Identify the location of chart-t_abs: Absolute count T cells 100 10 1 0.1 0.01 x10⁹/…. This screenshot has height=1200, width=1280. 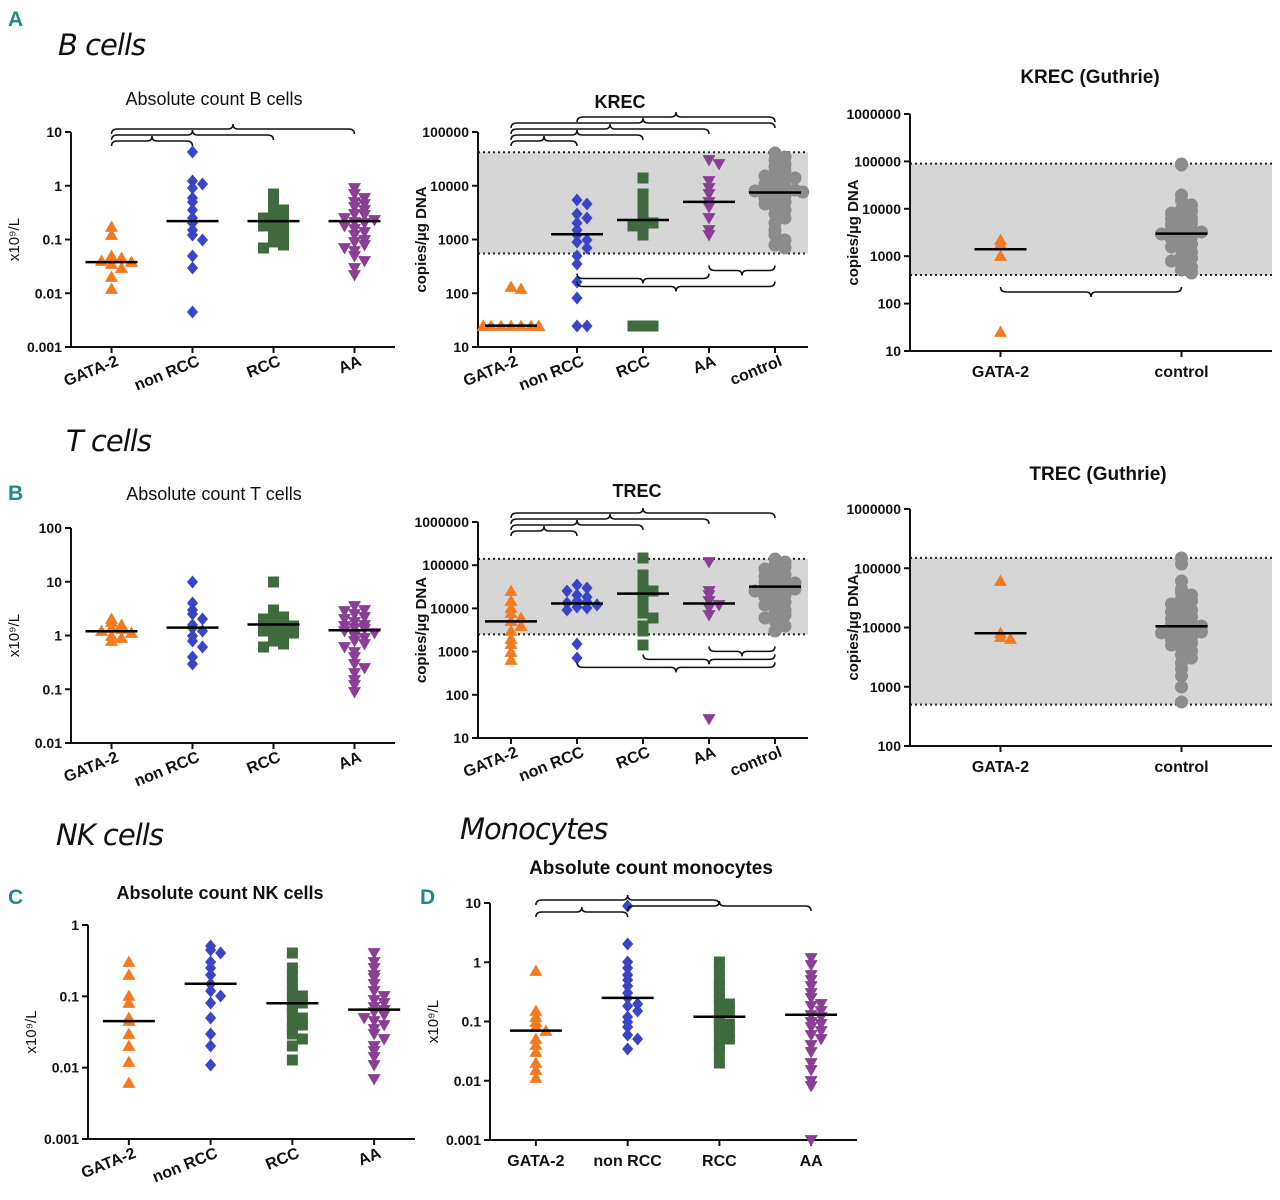
(200, 637).